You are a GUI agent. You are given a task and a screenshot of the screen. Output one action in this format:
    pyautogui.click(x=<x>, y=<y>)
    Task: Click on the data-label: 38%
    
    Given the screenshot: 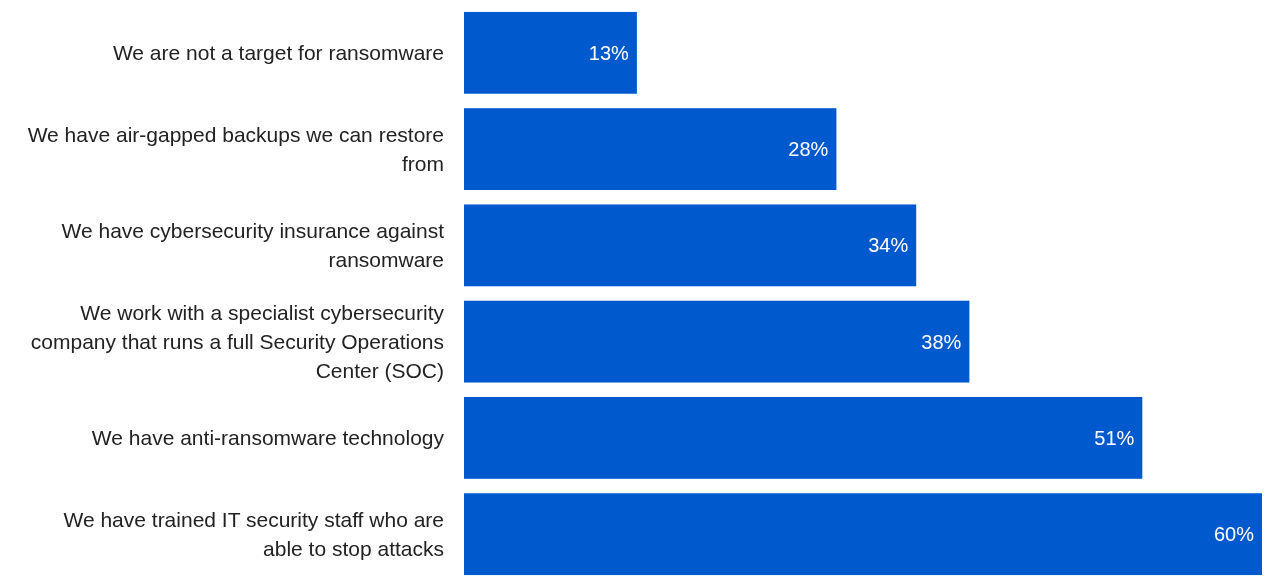 What is the action you would take?
    pyautogui.click(x=941, y=341)
    